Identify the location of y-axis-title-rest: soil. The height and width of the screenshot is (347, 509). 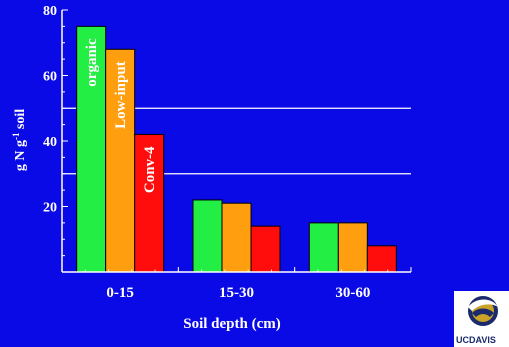
(20, 121).